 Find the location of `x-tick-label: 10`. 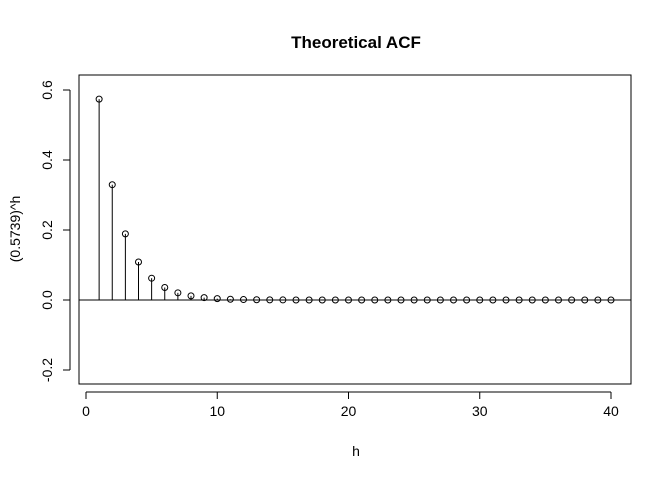

x-tick-label: 10 is located at coordinates (217, 411).